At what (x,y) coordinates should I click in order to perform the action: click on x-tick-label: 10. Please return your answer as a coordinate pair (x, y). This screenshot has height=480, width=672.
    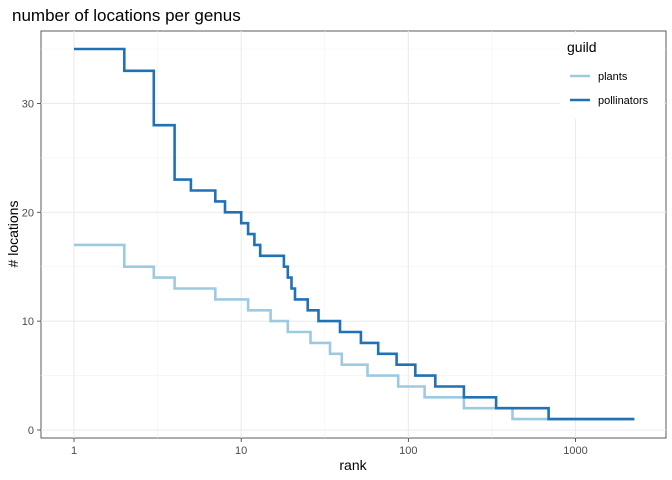
    Looking at the image, I should click on (241, 451).